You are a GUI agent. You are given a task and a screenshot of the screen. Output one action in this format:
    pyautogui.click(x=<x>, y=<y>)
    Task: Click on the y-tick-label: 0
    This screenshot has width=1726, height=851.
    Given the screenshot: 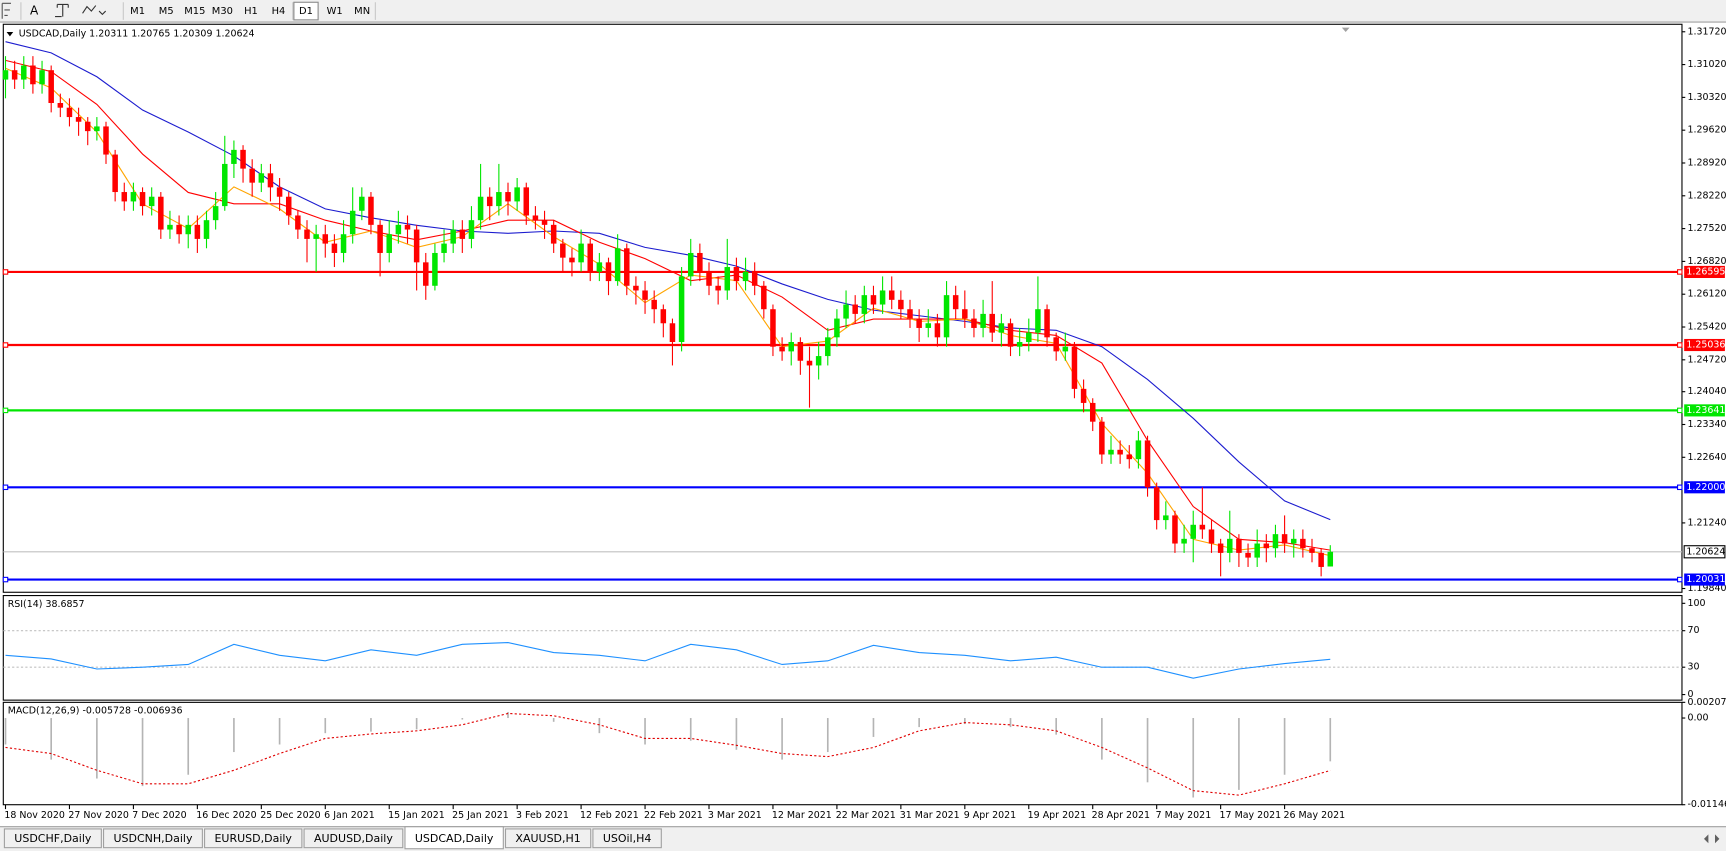 What is the action you would take?
    pyautogui.click(x=1690, y=694)
    